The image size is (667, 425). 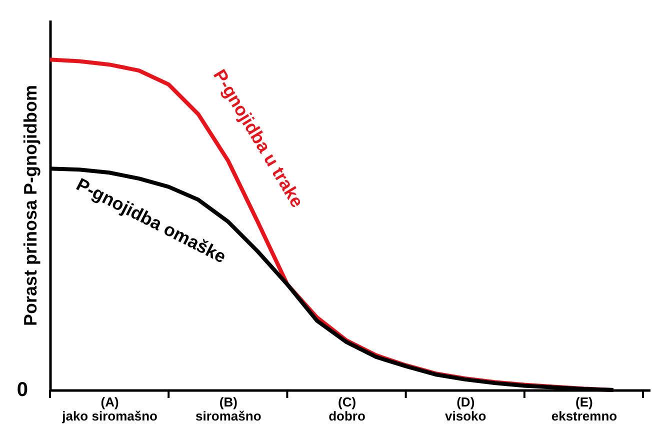 What do you see at coordinates (465, 409) in the screenshot?
I see `x-tick-label: (D) visoko` at bounding box center [465, 409].